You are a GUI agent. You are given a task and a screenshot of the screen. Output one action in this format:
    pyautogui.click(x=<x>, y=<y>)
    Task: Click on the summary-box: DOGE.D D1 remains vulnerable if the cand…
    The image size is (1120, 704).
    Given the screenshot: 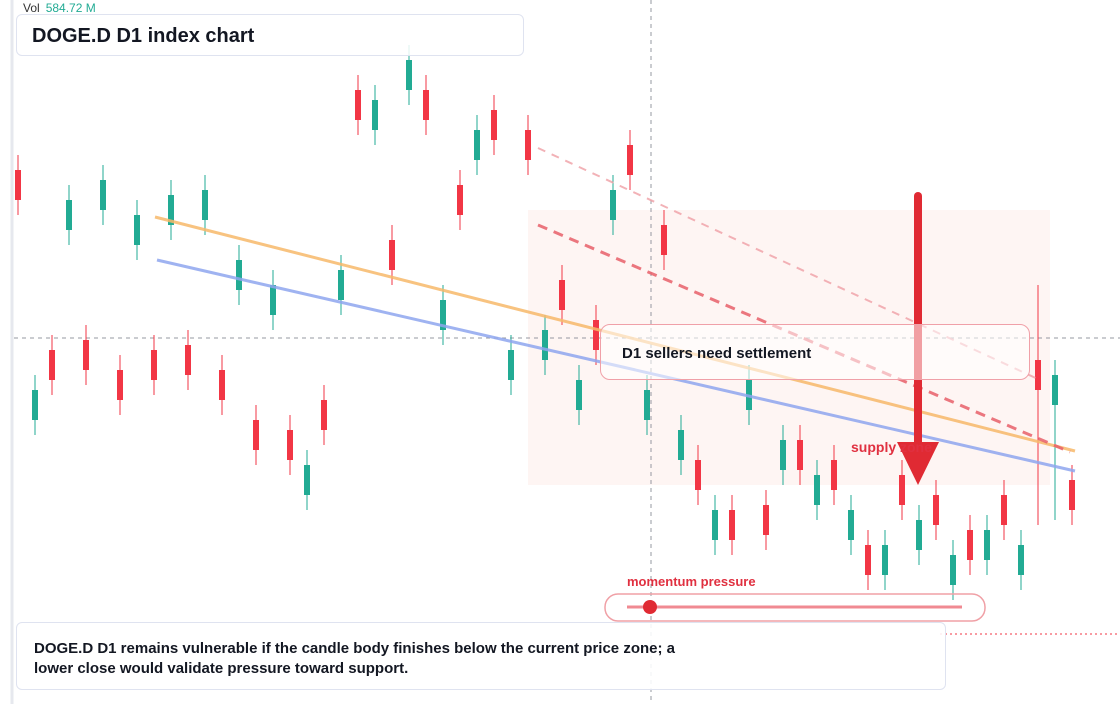 What is the action you would take?
    pyautogui.click(x=481, y=656)
    